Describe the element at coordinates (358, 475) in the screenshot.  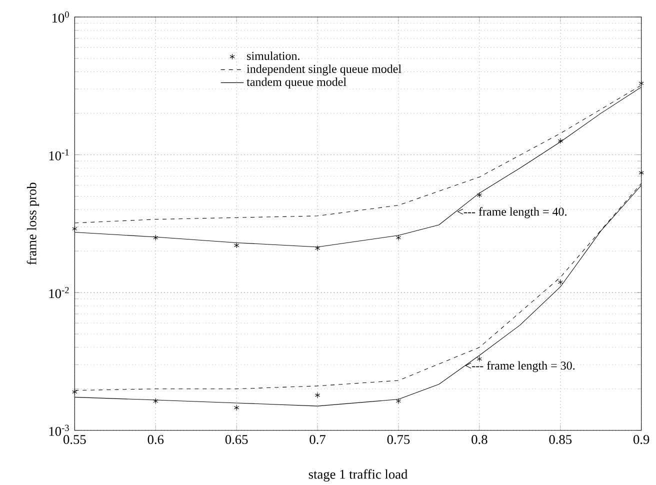
I see `x-axis-title: stage 1 traffic load` at that location.